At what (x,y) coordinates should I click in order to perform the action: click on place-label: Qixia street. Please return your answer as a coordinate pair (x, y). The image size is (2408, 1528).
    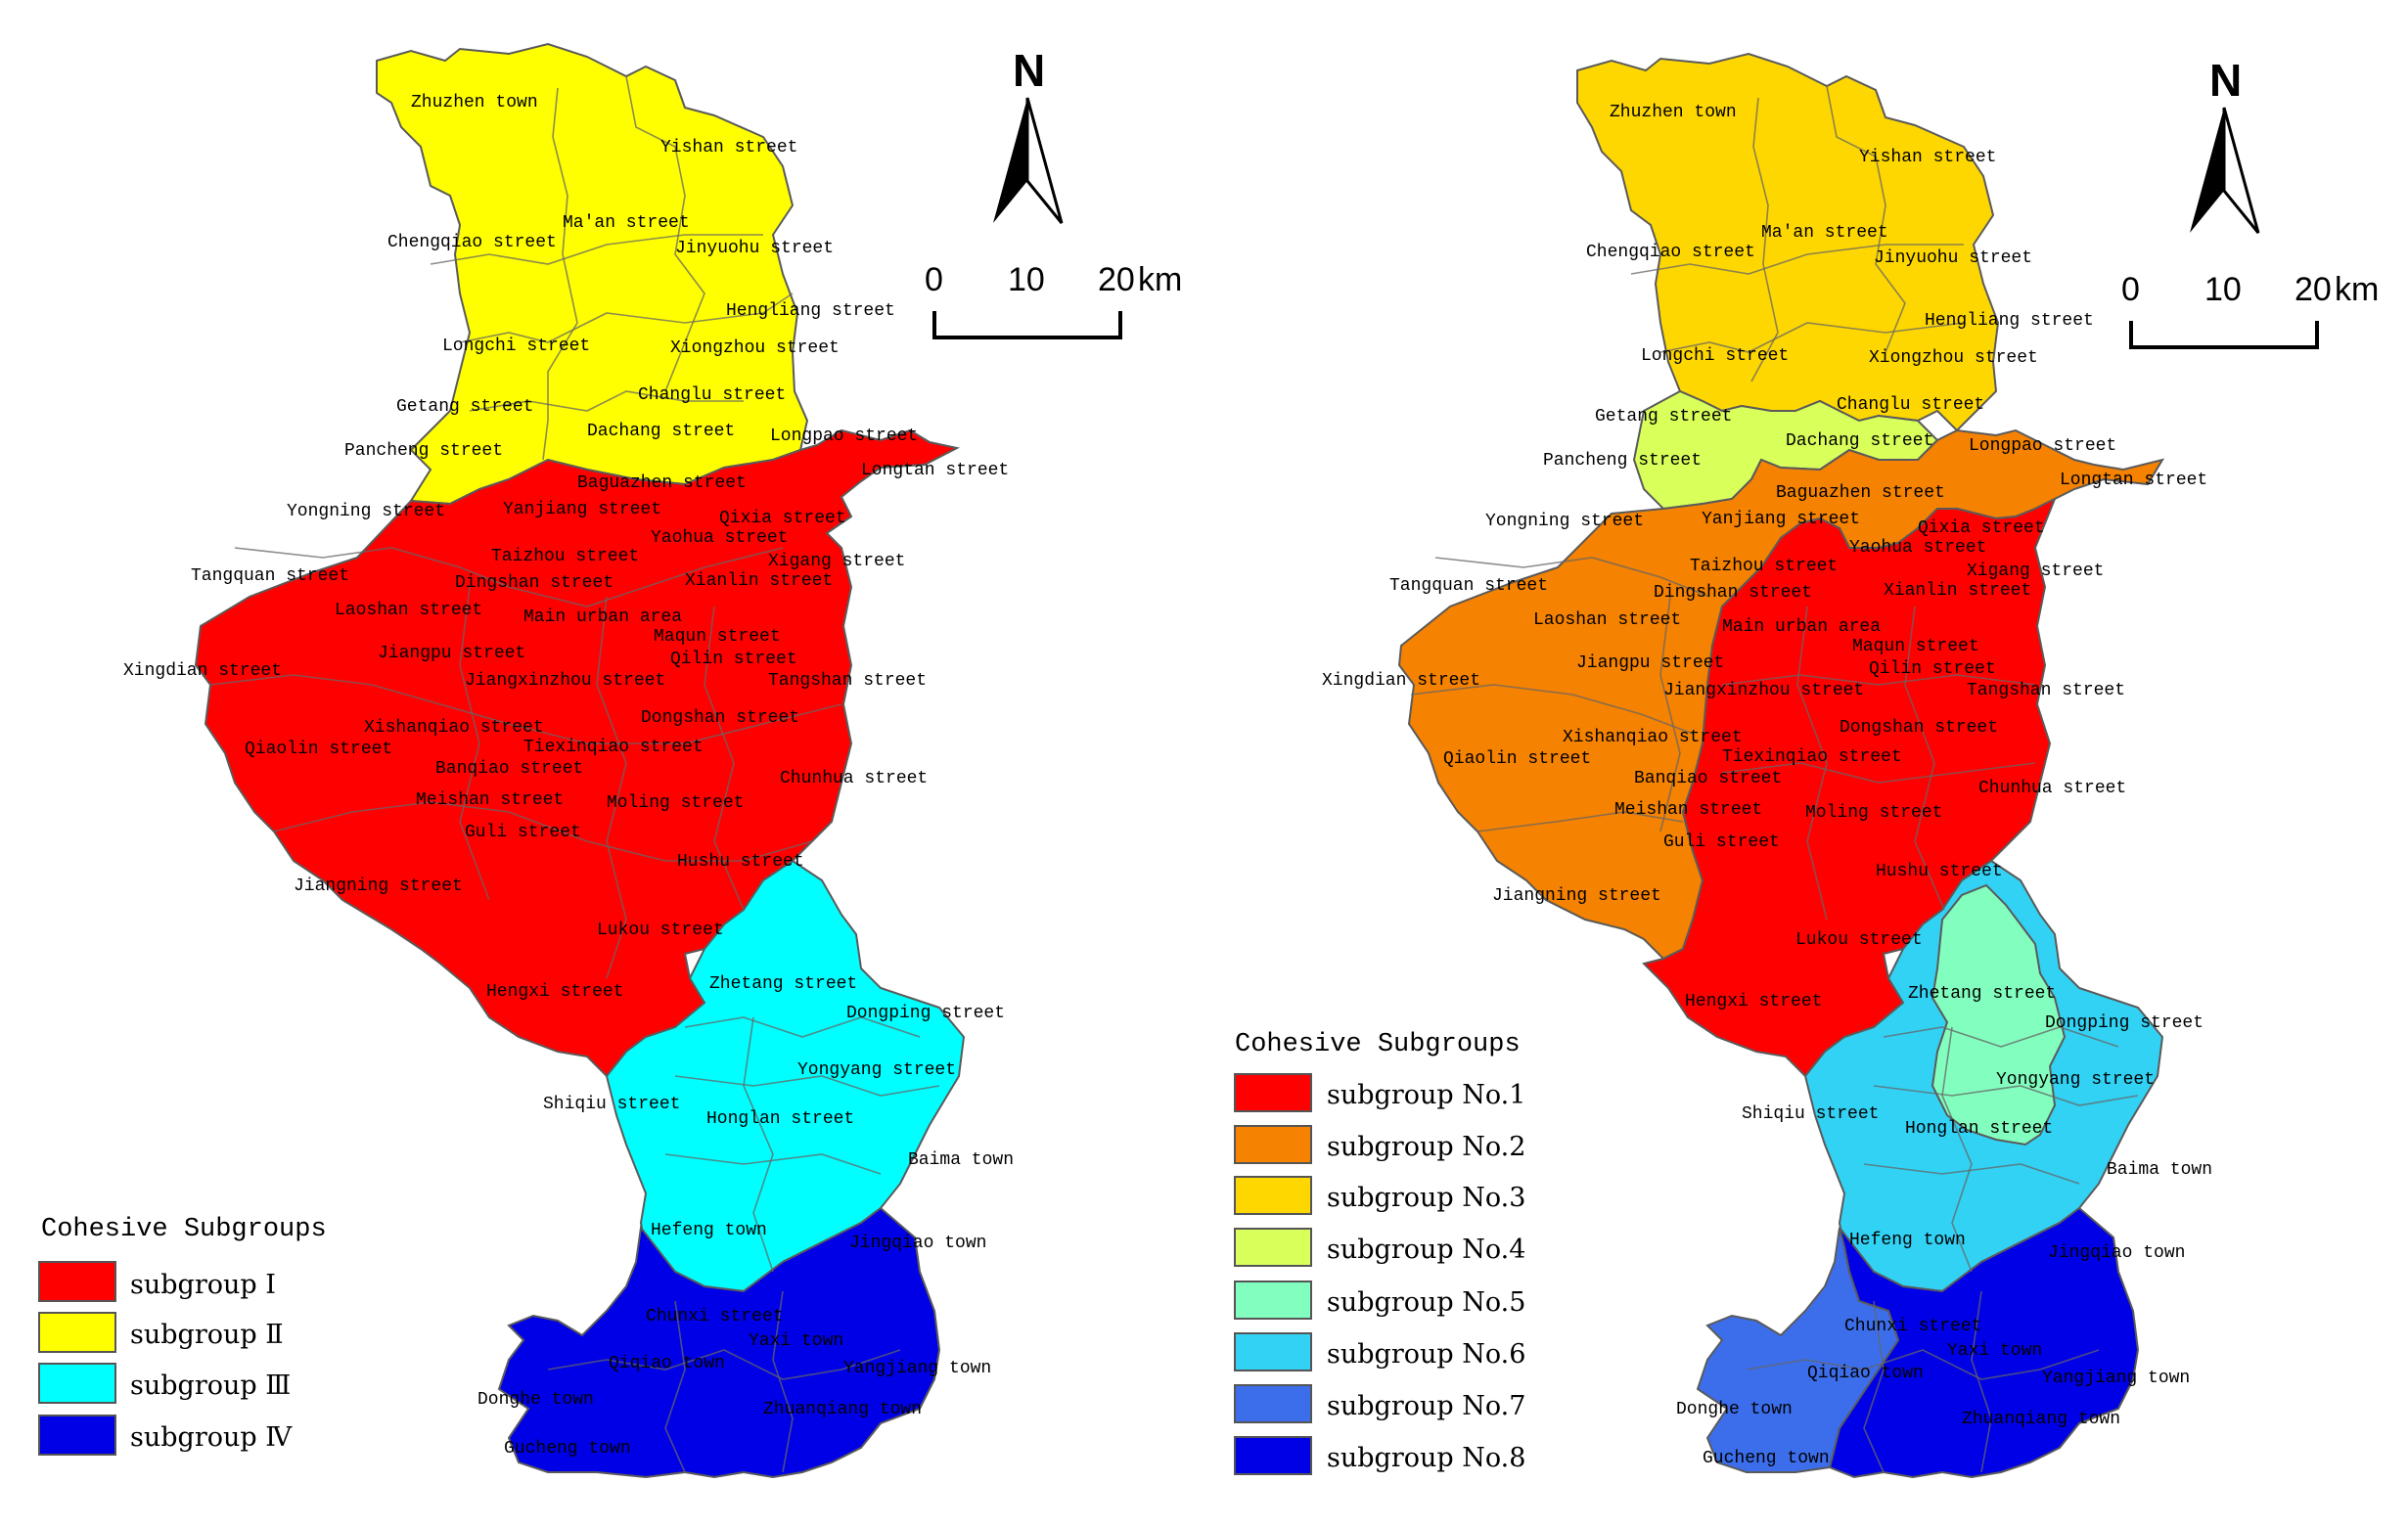
    Looking at the image, I should click on (1981, 528).